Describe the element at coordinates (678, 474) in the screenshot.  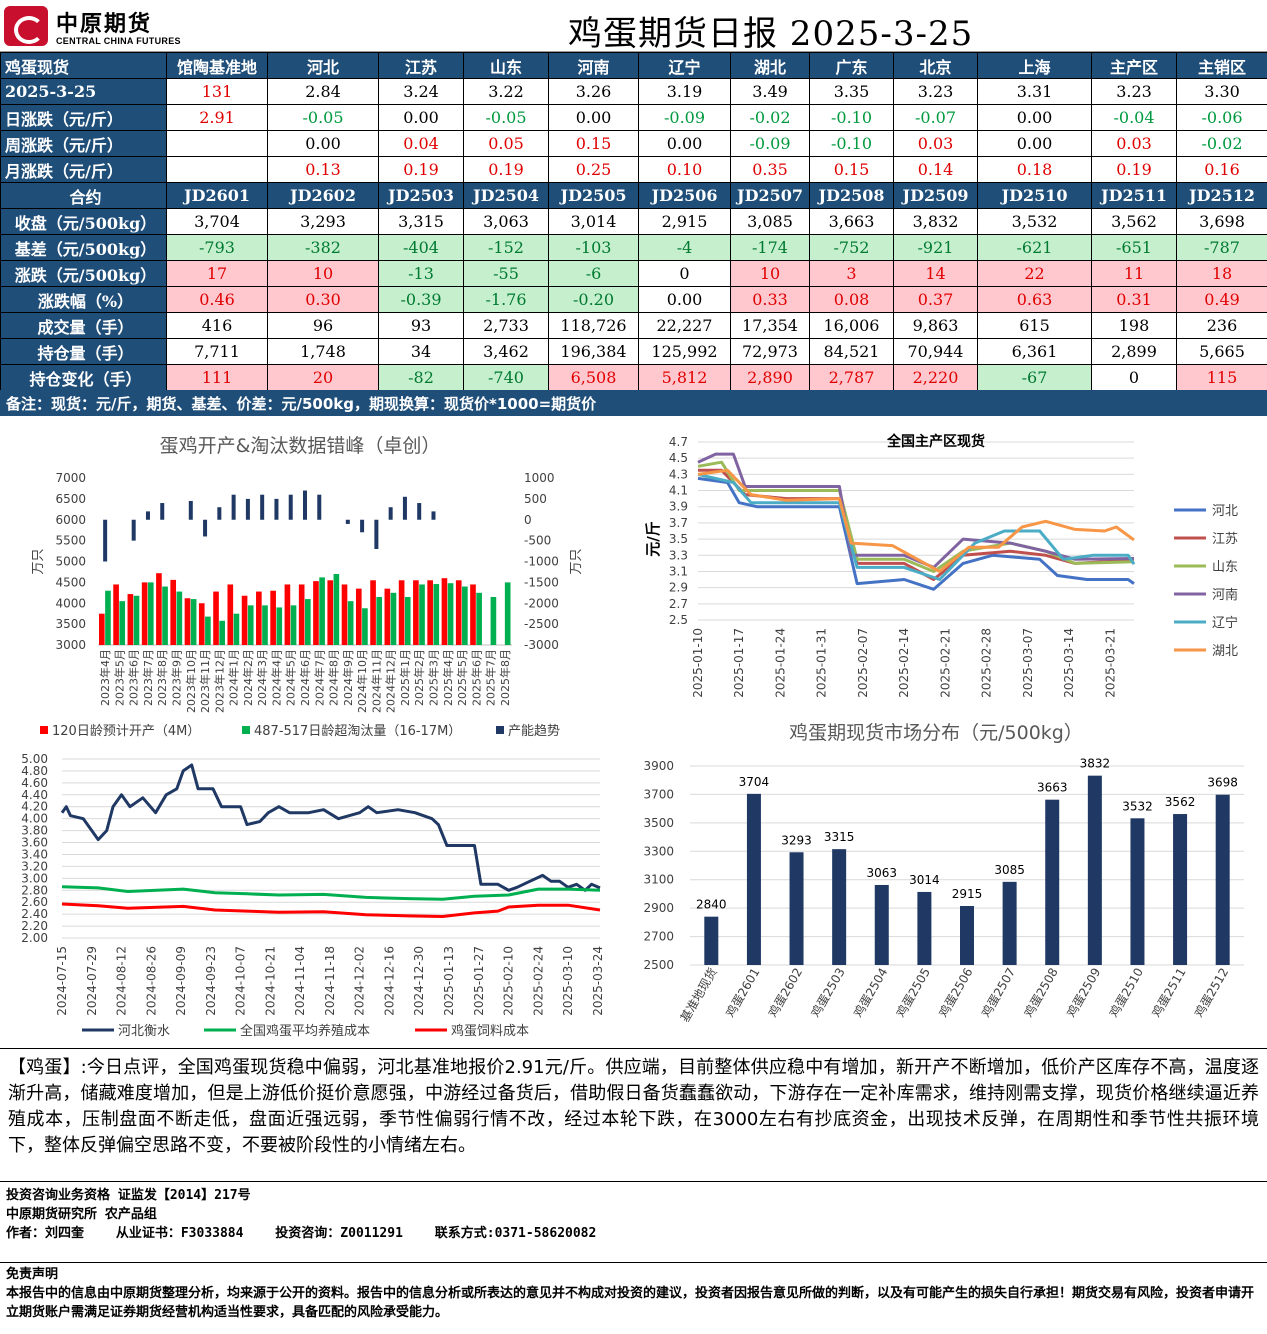
I see `y-tick-label: 4.3` at that location.